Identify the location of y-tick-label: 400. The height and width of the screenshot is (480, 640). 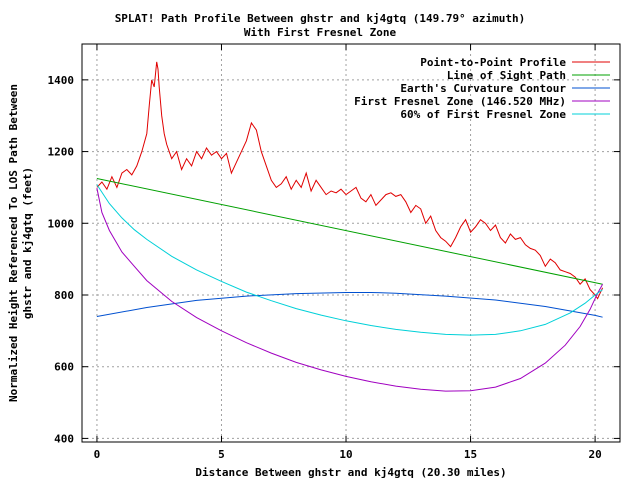
(64, 438).